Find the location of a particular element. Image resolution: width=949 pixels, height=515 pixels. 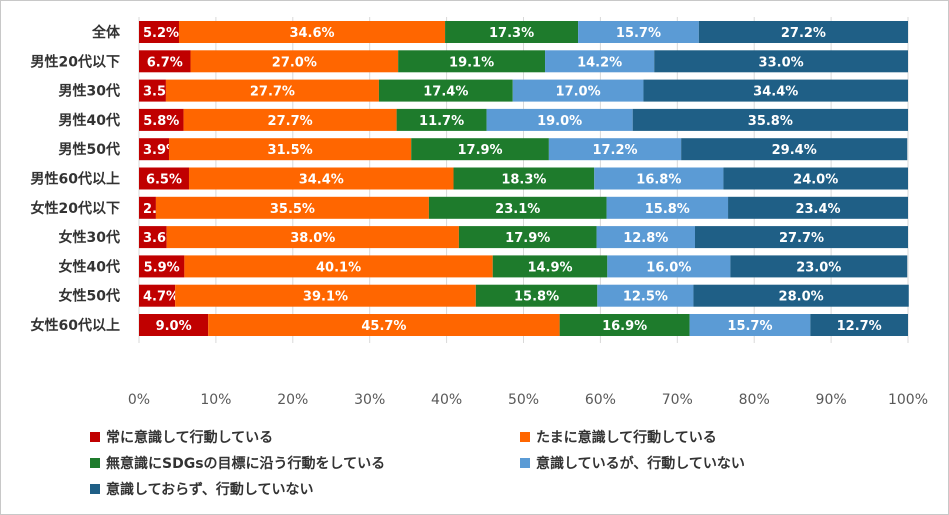

category-label: 女性60代以上 is located at coordinates (75, 325).